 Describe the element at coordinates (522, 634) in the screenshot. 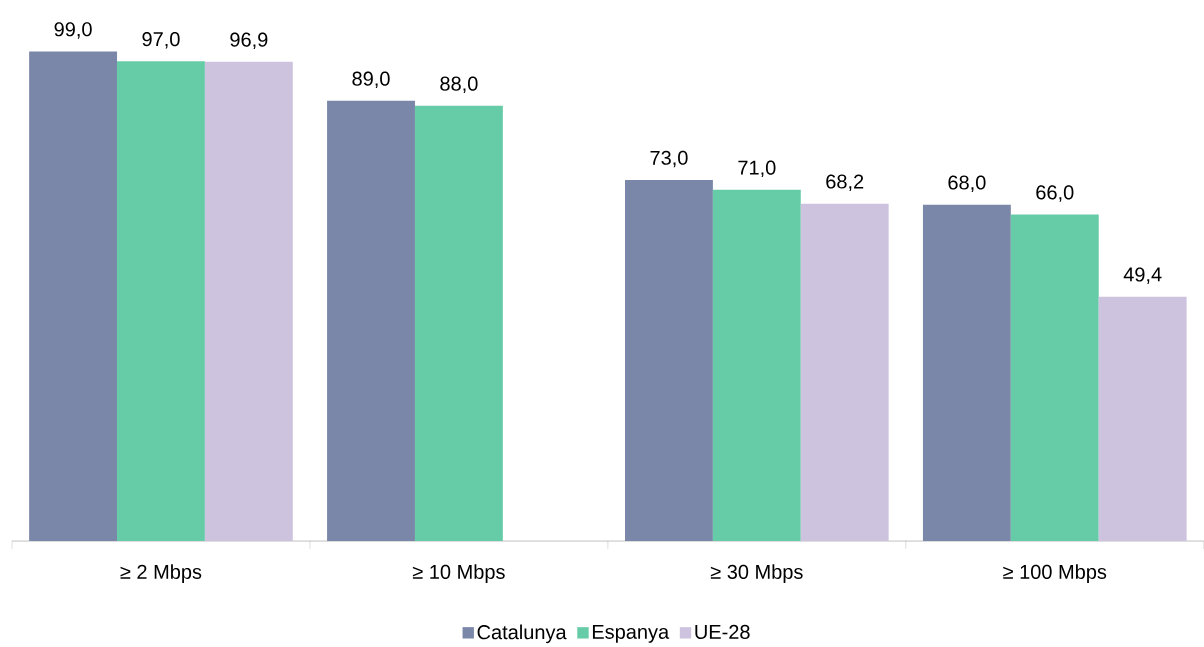

I see `legend-label: Catalunya` at that location.